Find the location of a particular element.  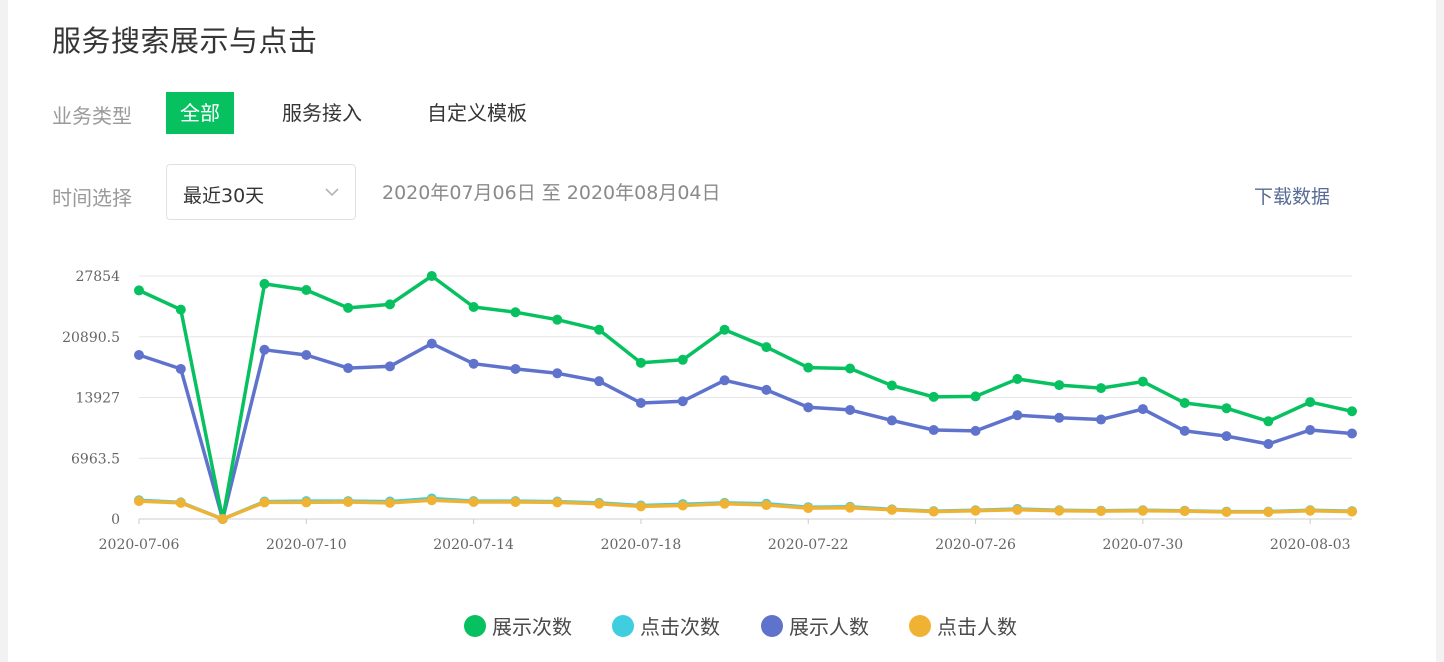

date-range: 2020年07月06日 至 2020年08月04日 is located at coordinates (551, 193).